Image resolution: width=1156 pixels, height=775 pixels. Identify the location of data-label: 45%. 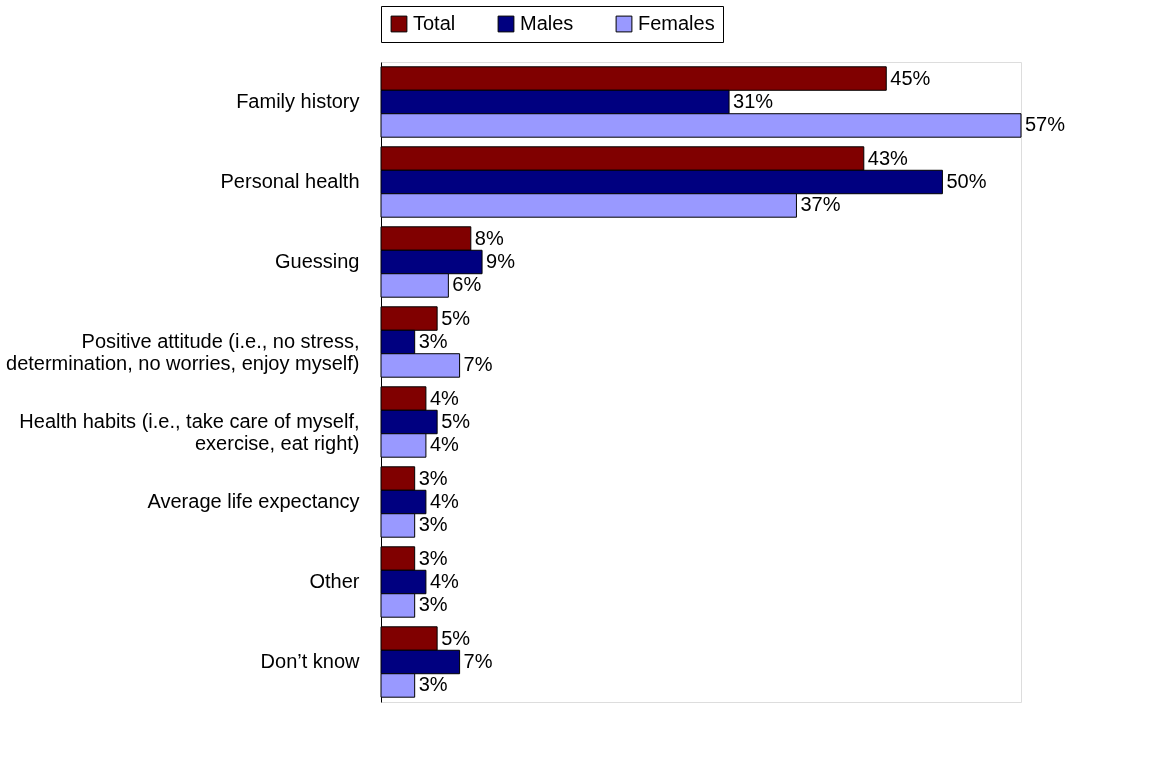
(910, 77).